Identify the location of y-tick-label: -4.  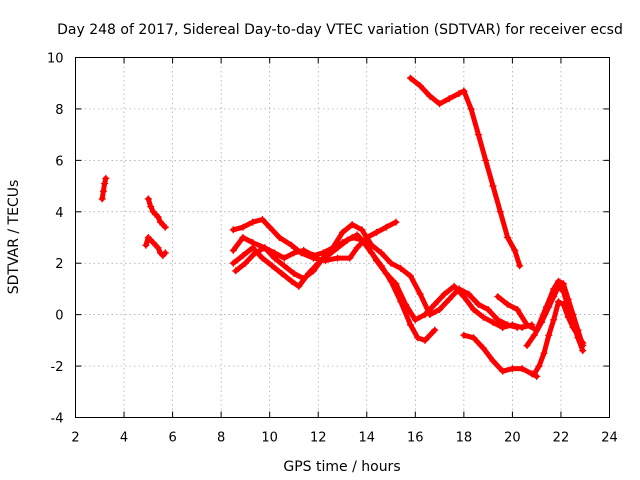
(57, 419).